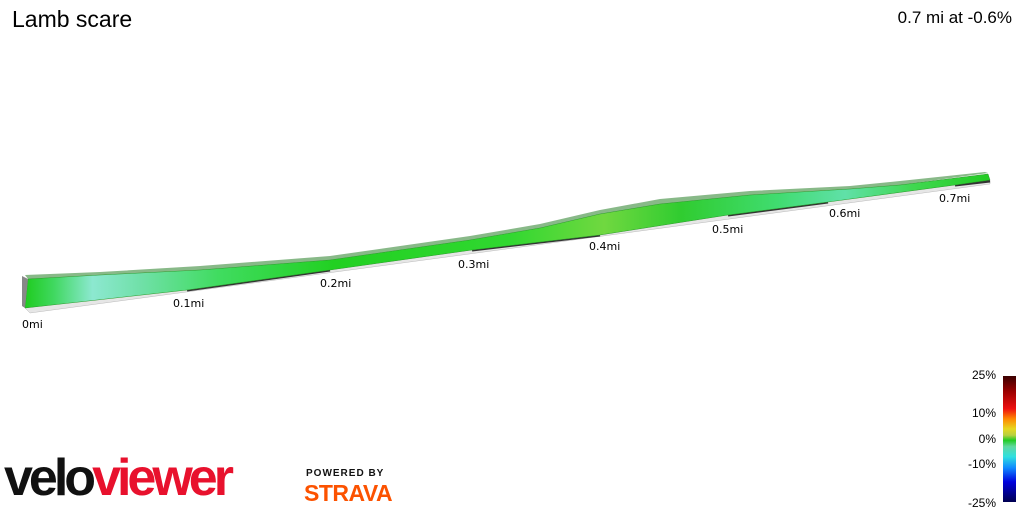 Image resolution: width=1024 pixels, height=512 pixels. I want to click on legend-label: 10%, so click(983, 413).